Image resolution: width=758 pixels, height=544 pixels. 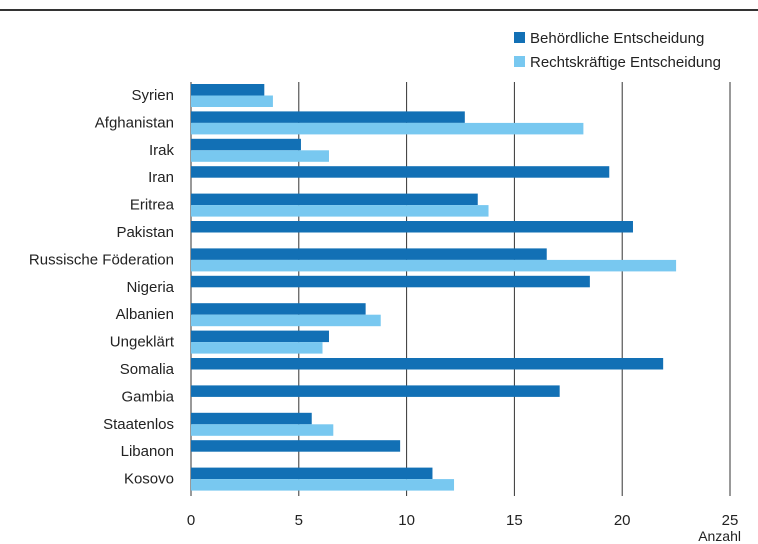 What do you see at coordinates (147, 369) in the screenshot?
I see `category-label: Somalia` at bounding box center [147, 369].